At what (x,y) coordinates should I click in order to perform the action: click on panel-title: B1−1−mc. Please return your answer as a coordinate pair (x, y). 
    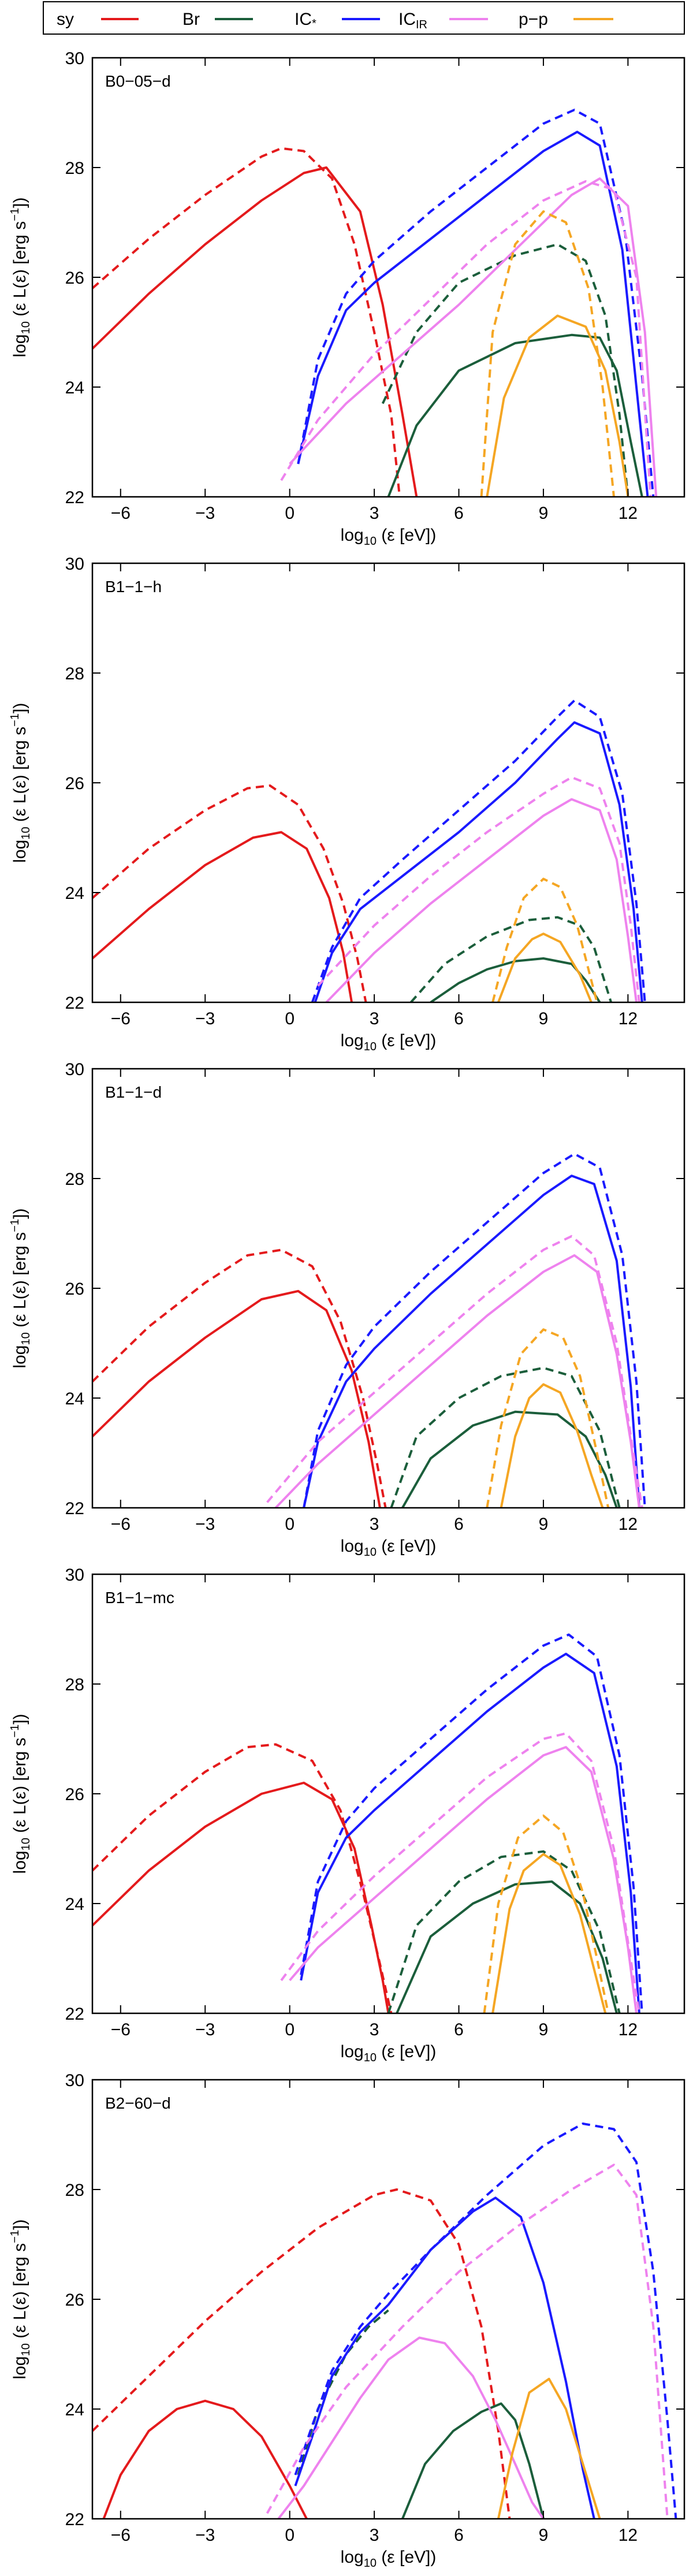
    Looking at the image, I should click on (139, 1598).